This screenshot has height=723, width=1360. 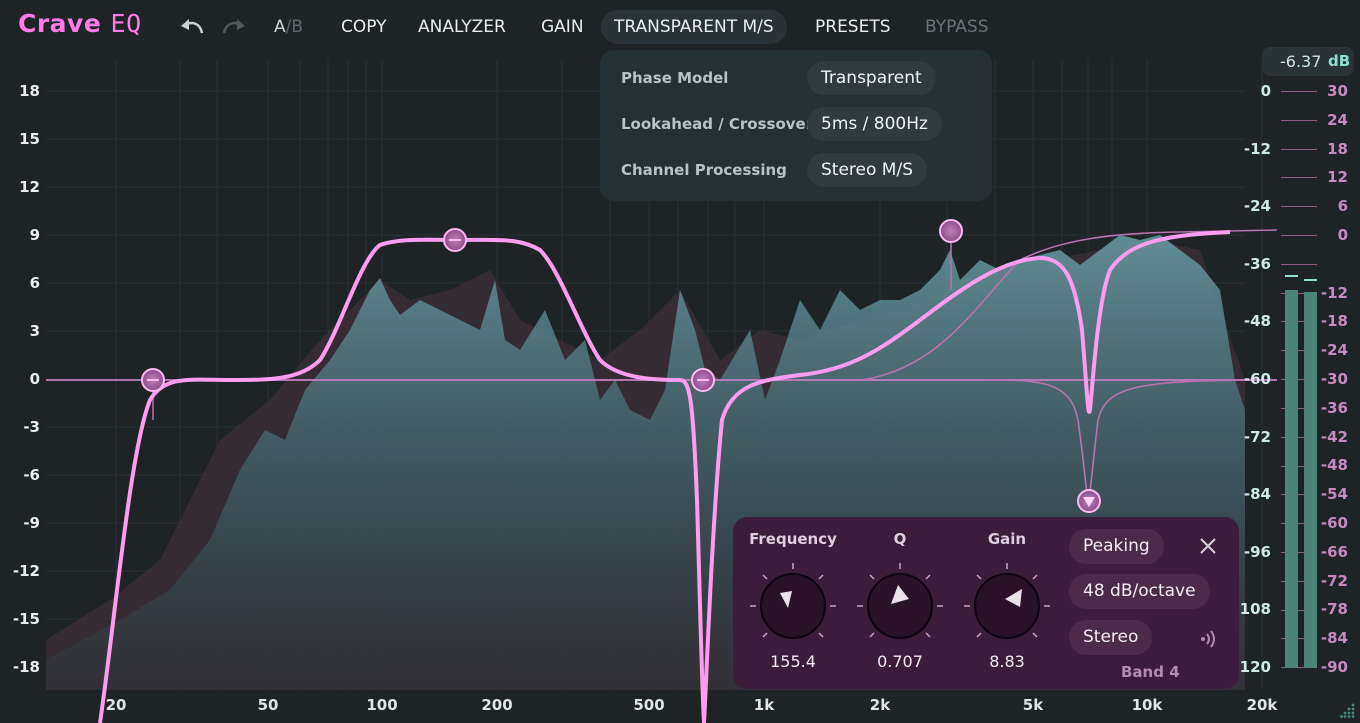 I want to click on presets-button: PRESETS, so click(x=853, y=27).